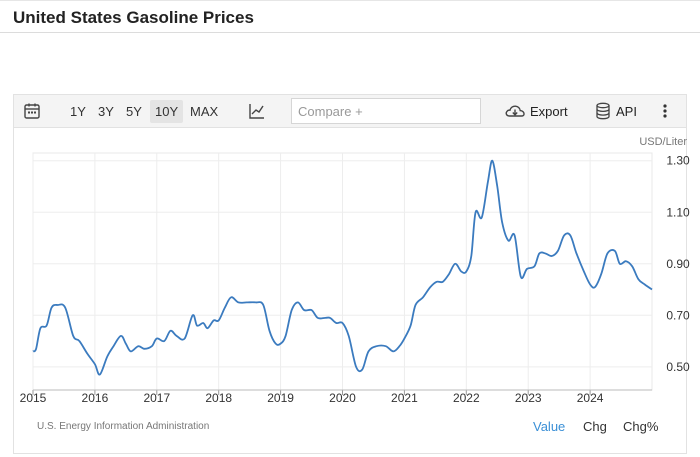 Image resolution: width=700 pixels, height=457 pixels. Describe the element at coordinates (386, 111) in the screenshot. I see `compare-input` at that location.